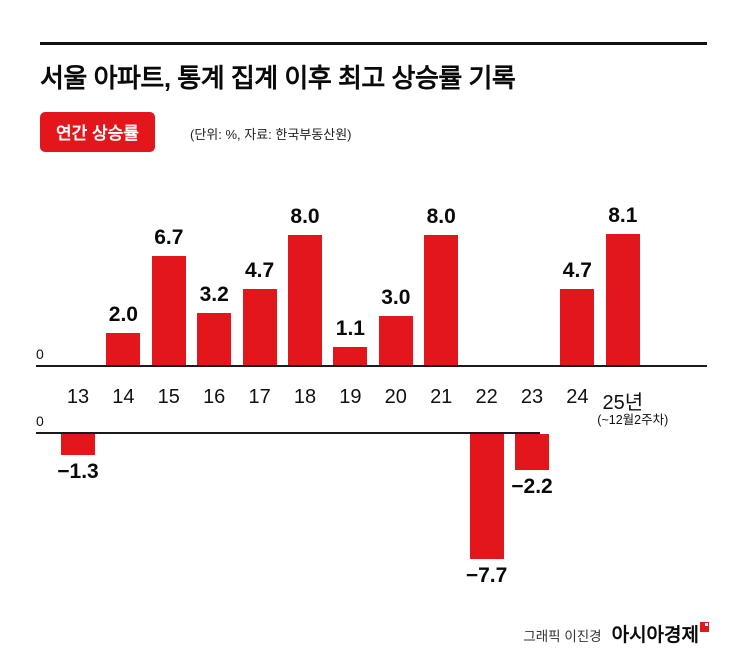 This screenshot has height=670, width=745. Describe the element at coordinates (271, 134) in the screenshot. I see `unit-source-note: (단위: %, 자료: 한국부동산원)` at that location.